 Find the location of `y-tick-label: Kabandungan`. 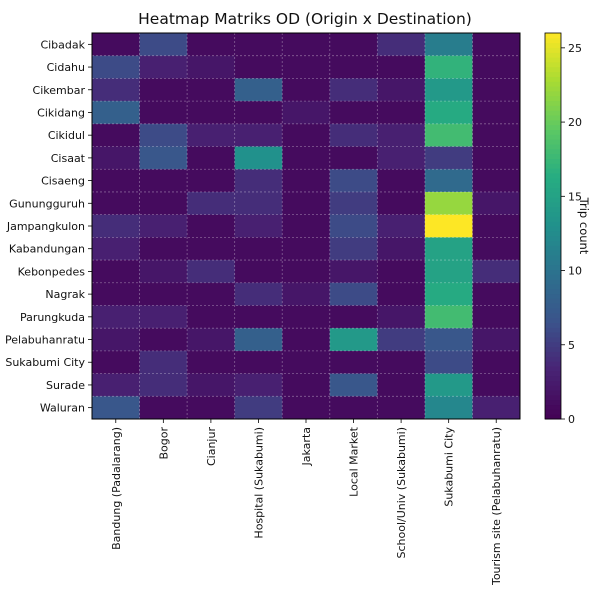

y-tick-label: Kabandungan is located at coordinates (47, 249).